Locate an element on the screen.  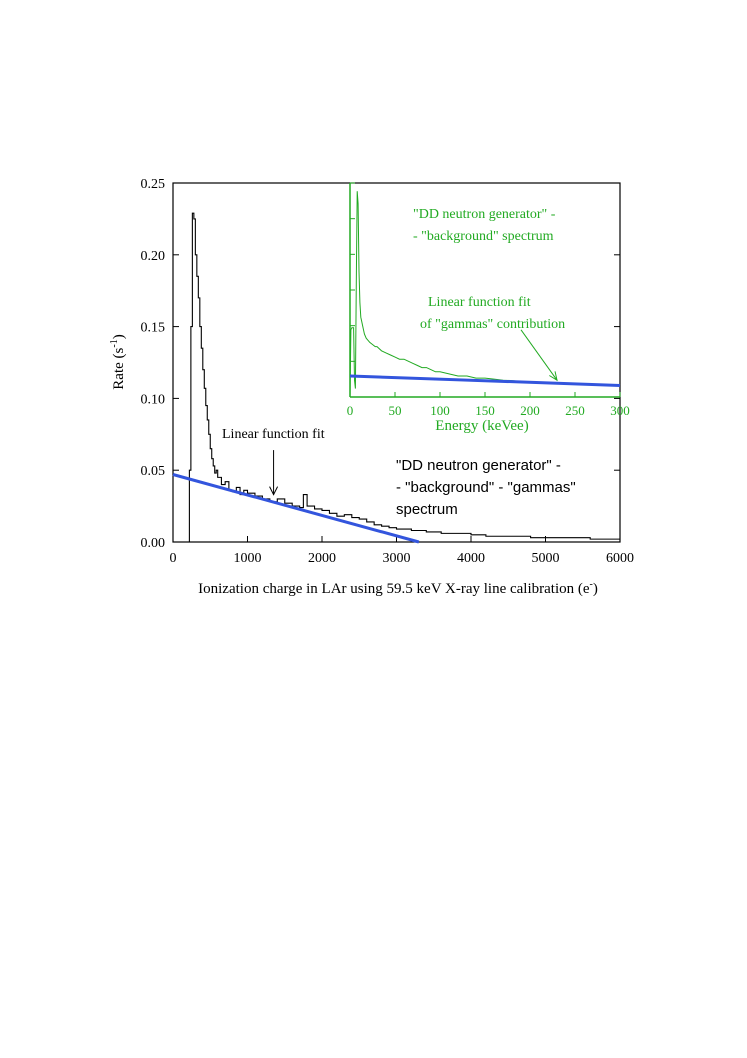
inset-arrow-head is located at coordinates (553, 376).